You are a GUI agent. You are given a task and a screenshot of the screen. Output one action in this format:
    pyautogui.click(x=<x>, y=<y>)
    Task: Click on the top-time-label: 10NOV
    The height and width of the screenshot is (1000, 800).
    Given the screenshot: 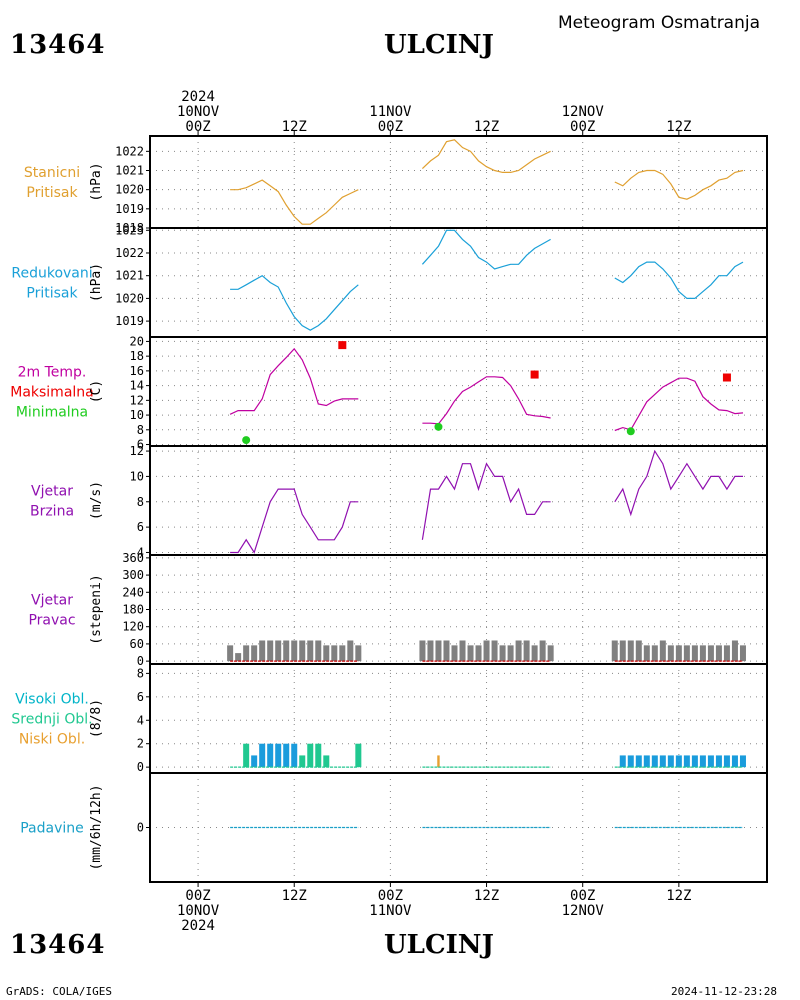 What is the action you would take?
    pyautogui.click(x=198, y=112)
    